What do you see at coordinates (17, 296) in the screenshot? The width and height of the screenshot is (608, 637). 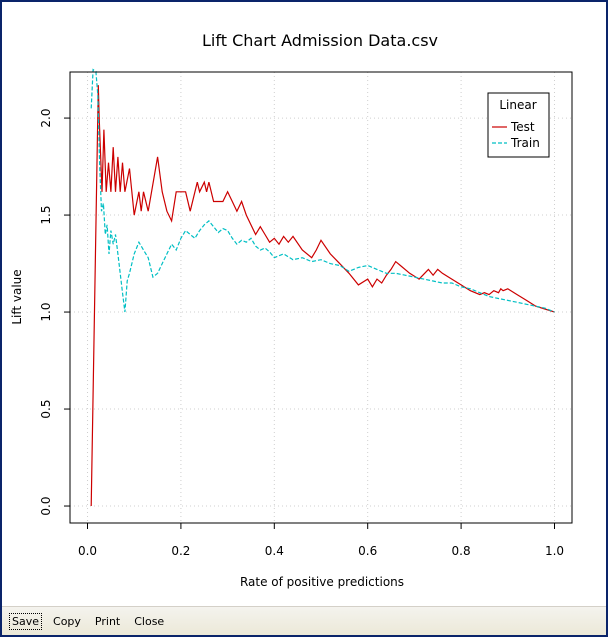 I see `y-axis-label: Lift value` at bounding box center [17, 296].